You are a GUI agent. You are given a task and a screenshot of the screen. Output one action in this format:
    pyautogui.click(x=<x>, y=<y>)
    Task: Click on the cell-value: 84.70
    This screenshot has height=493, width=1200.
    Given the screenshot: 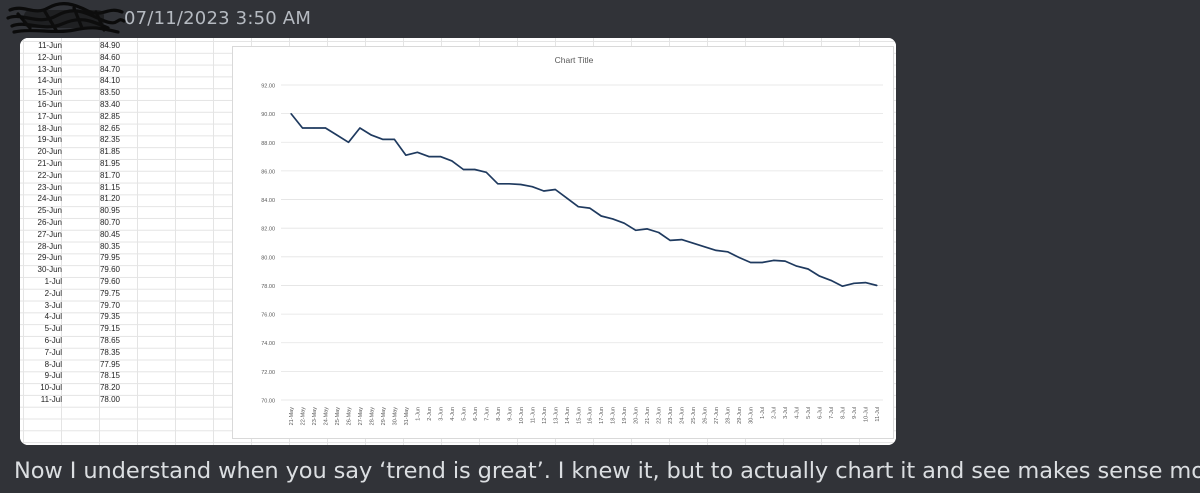 What is the action you would take?
    pyautogui.click(x=109, y=69)
    